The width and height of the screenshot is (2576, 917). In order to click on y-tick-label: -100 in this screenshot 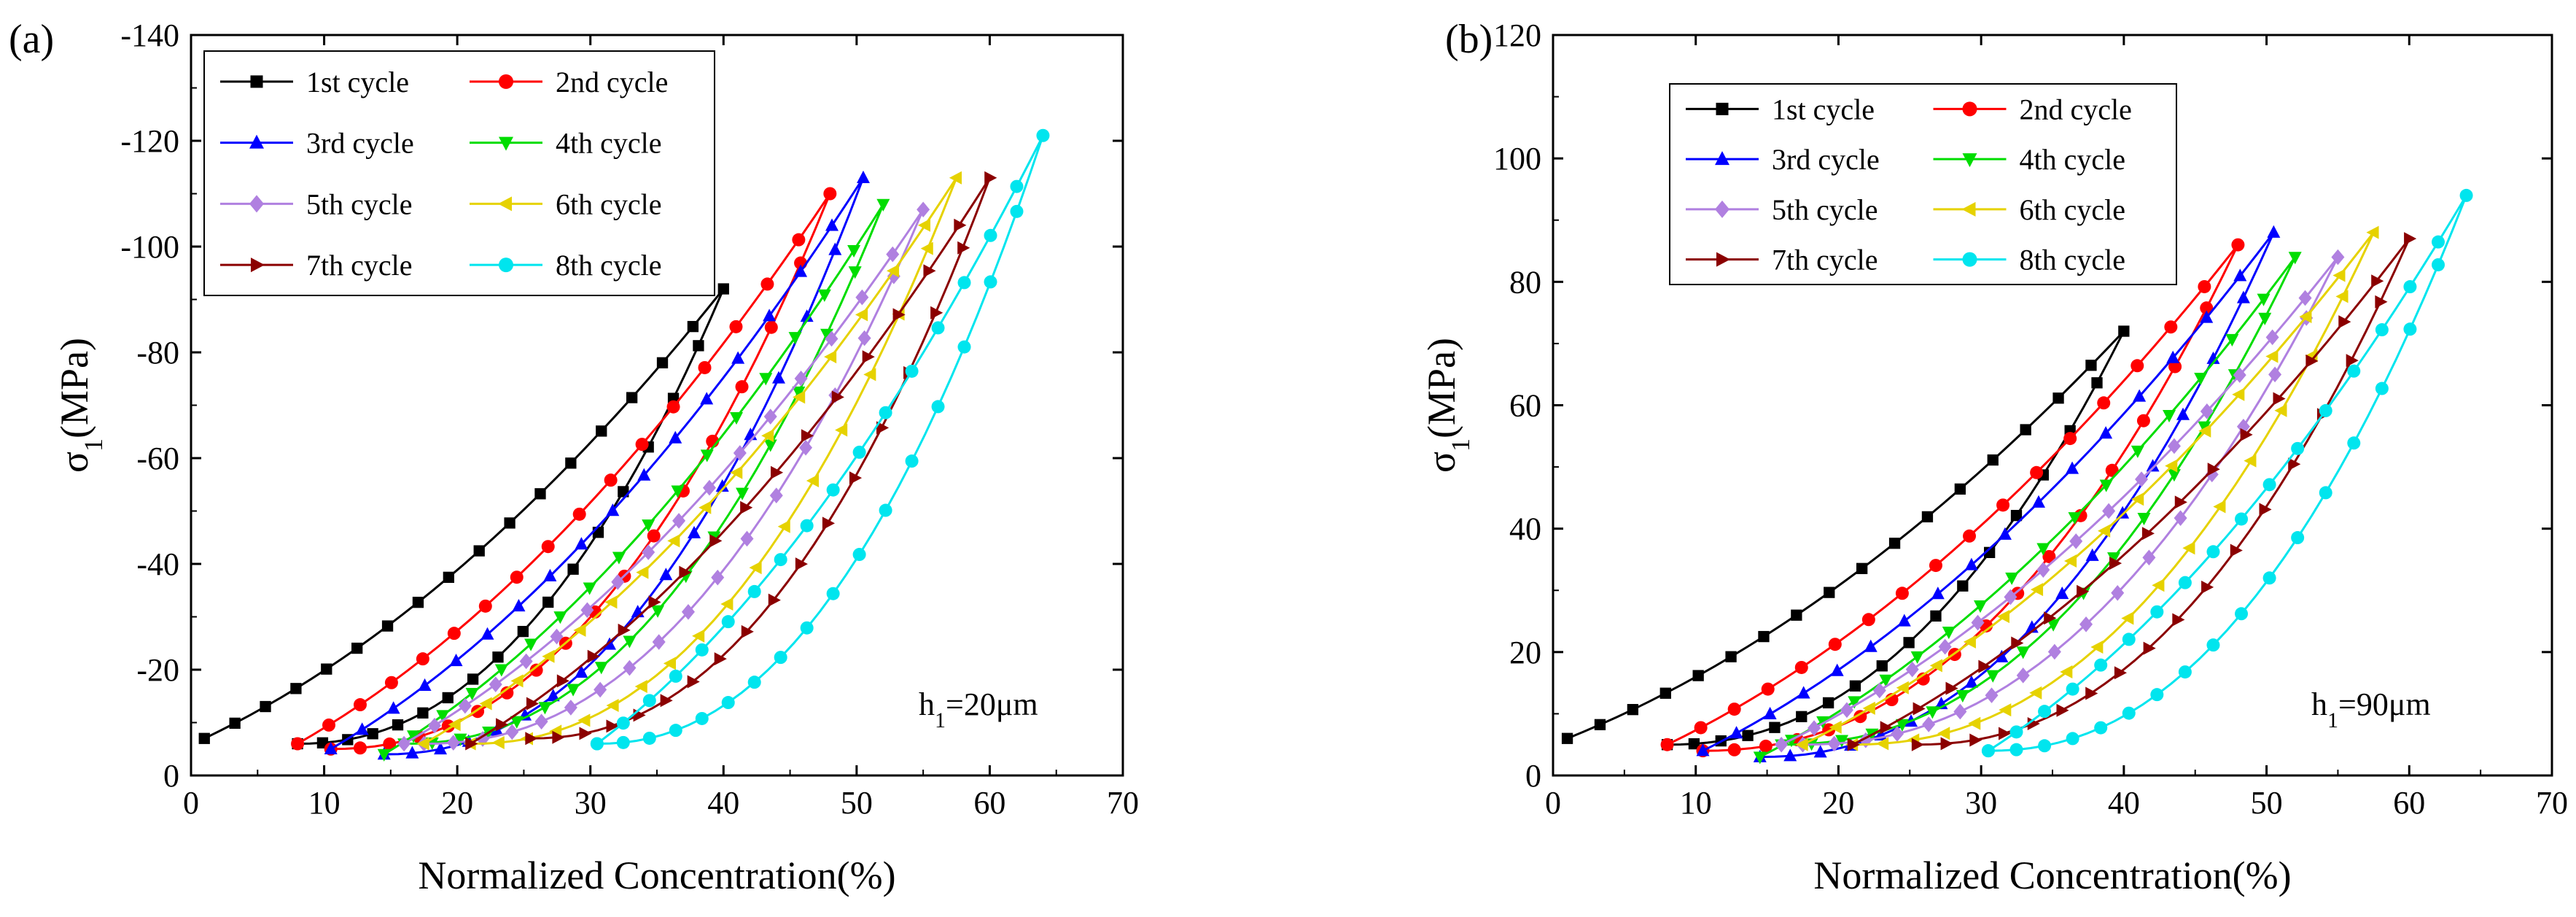, I will do `click(149, 247)`.